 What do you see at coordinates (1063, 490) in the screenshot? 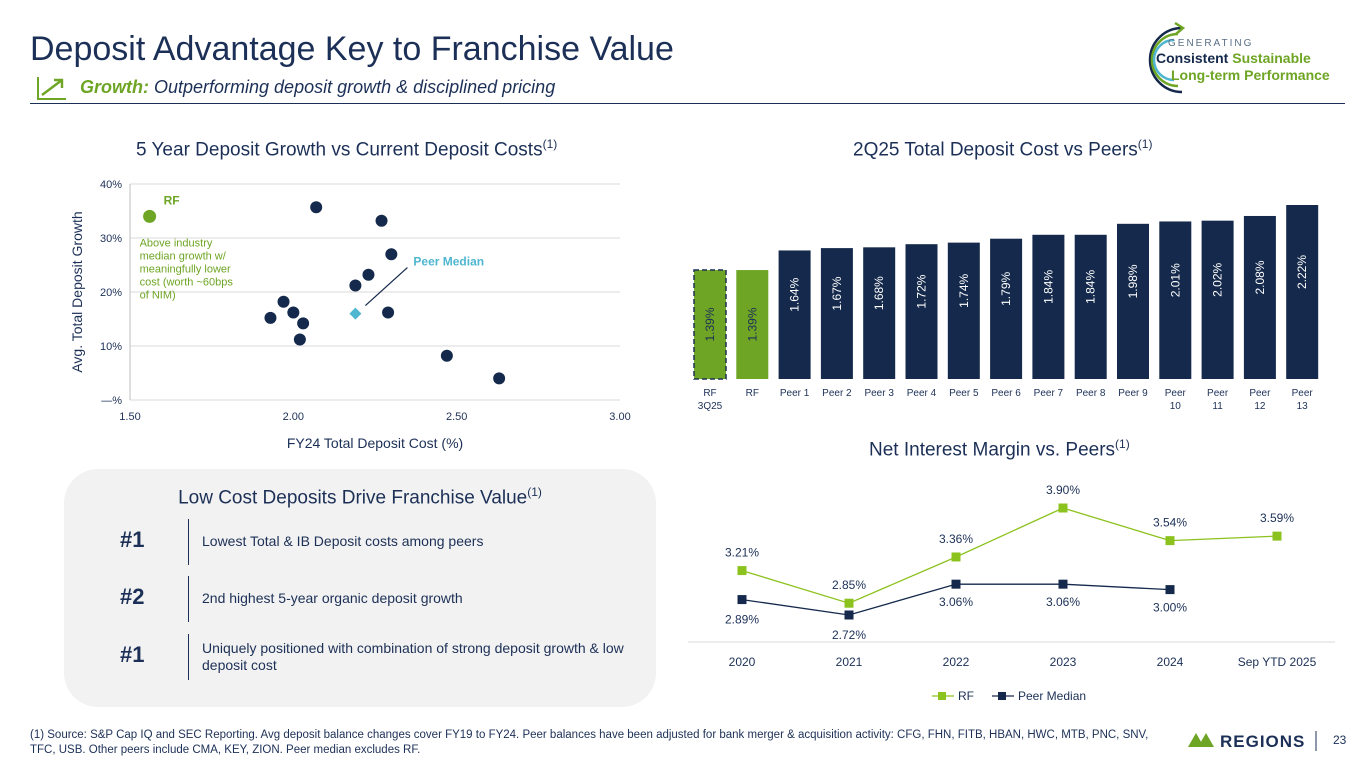
I see `rf-nim-label: 3.90%` at bounding box center [1063, 490].